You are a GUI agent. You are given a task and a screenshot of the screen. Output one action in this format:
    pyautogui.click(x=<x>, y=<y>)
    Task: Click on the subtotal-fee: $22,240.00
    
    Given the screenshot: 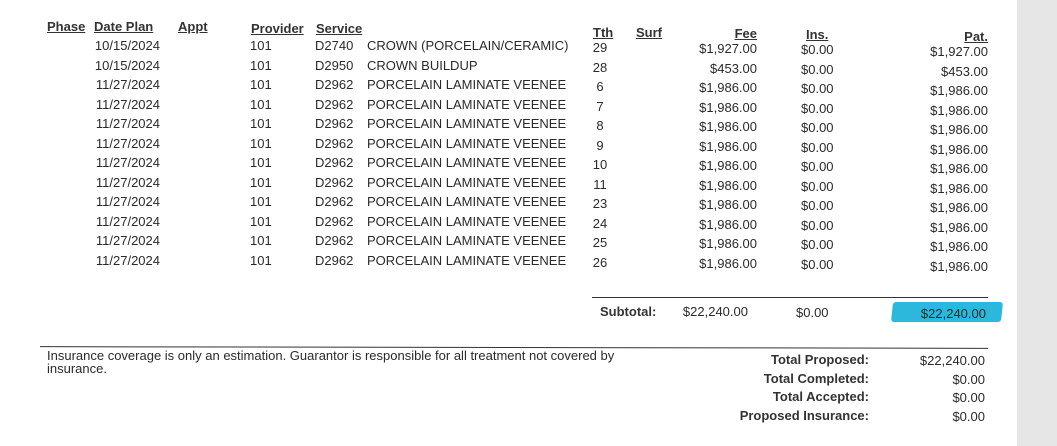 What is the action you would take?
    pyautogui.click(x=715, y=311)
    